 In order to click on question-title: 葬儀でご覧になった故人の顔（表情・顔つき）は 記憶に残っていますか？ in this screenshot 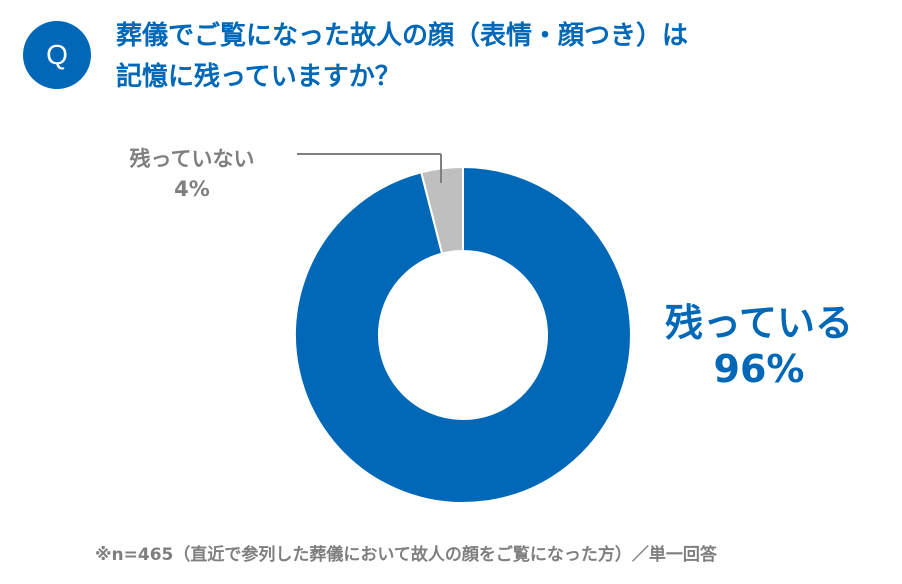, I will do `click(501, 57)`.